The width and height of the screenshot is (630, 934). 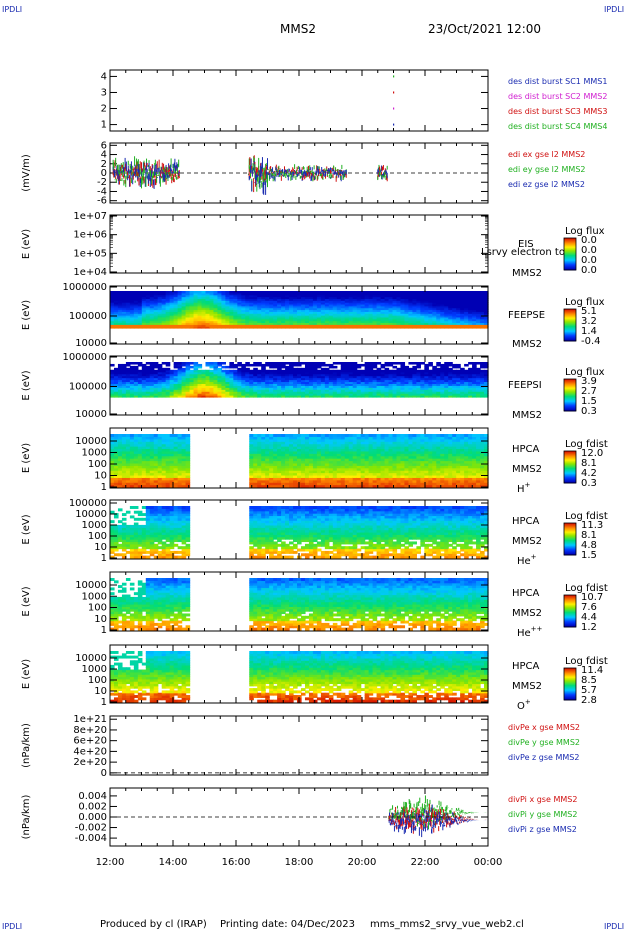 I want to click on feepse-colorbar-cell, so click(x=570, y=318).